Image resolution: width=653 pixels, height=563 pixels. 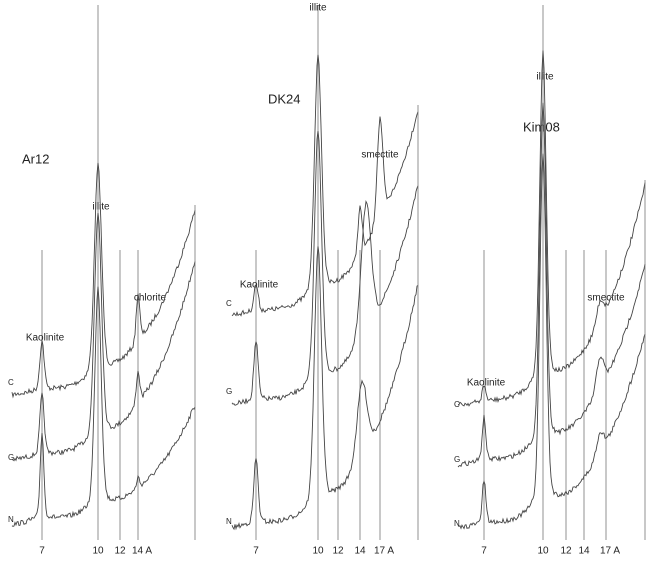 What do you see at coordinates (541, 126) in the screenshot?
I see `panel-title: Kim08` at bounding box center [541, 126].